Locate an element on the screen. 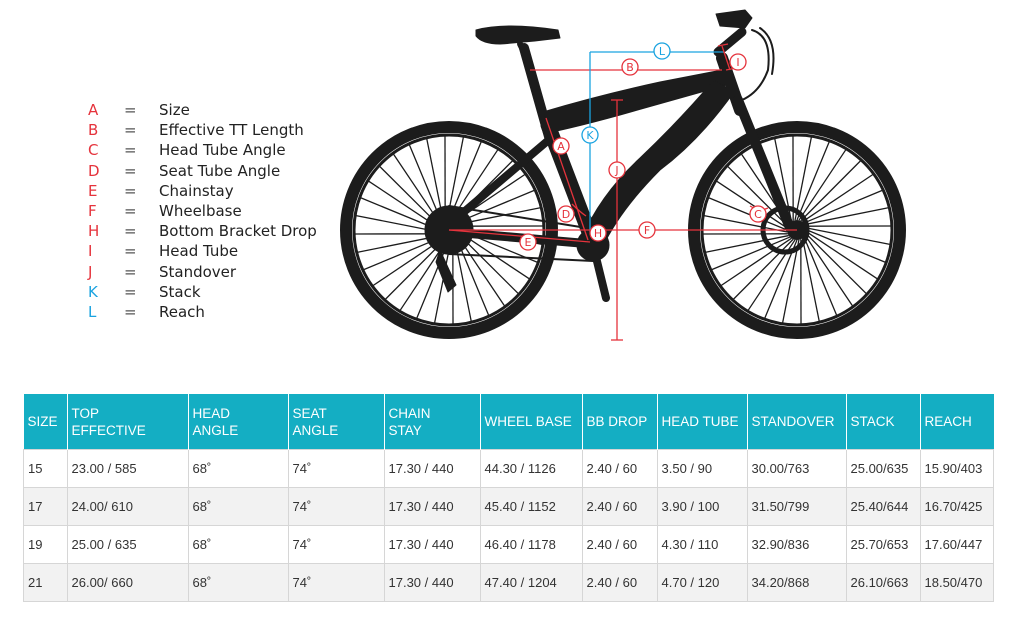 This screenshot has height=627, width=1015. legend-item: J = Standover is located at coordinates (202, 272).